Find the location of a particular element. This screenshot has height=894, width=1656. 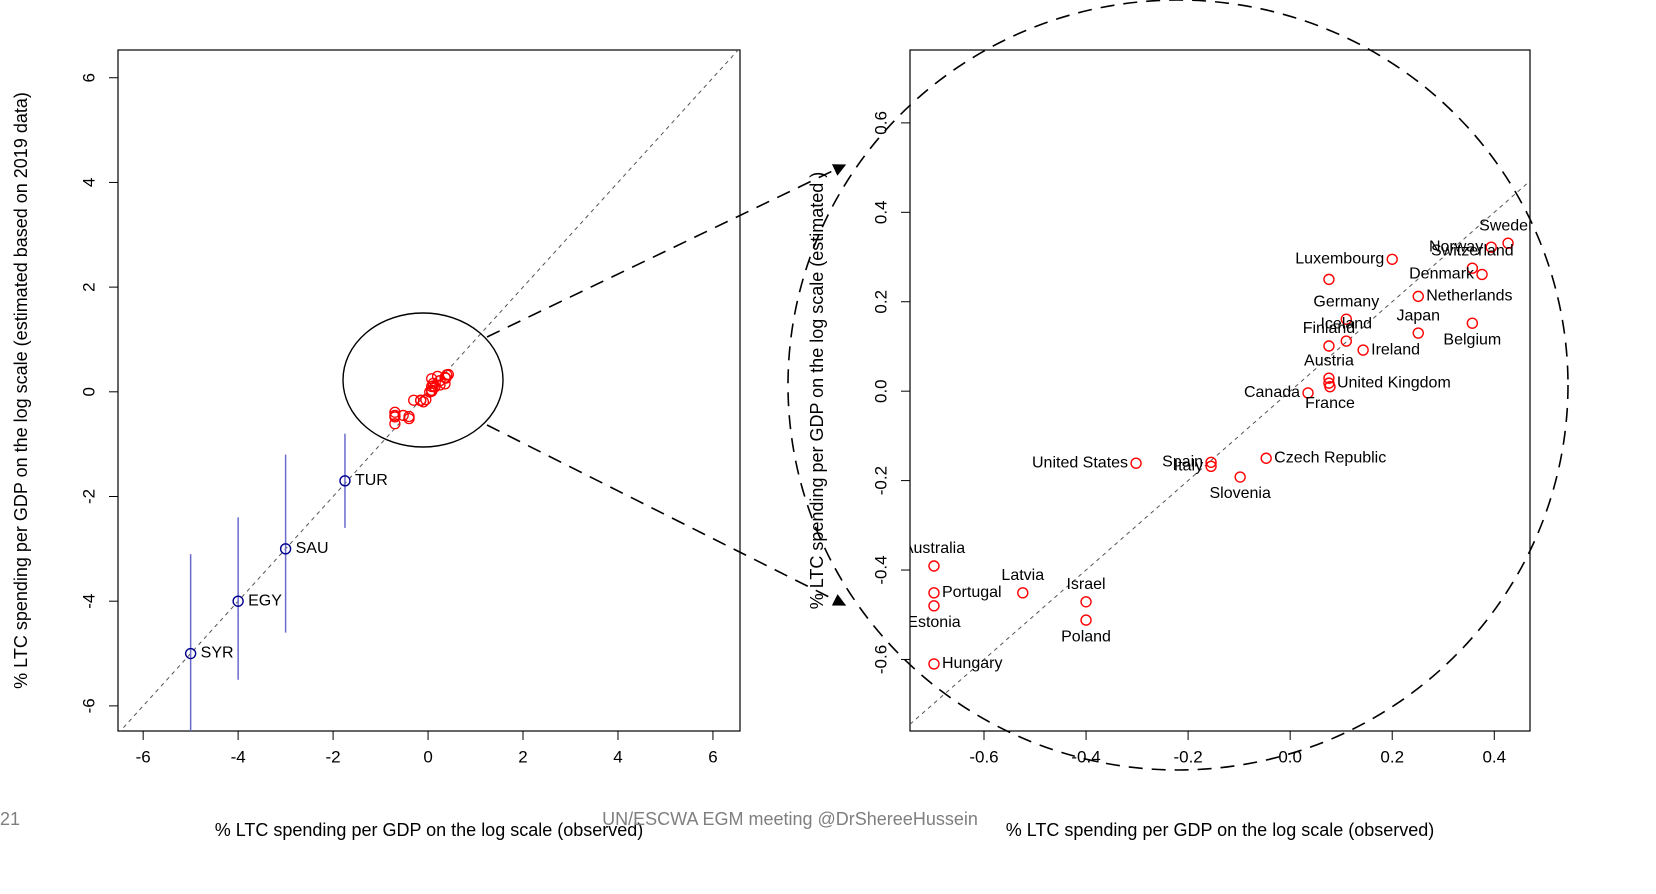

point-label: Australia is located at coordinates (934, 548).